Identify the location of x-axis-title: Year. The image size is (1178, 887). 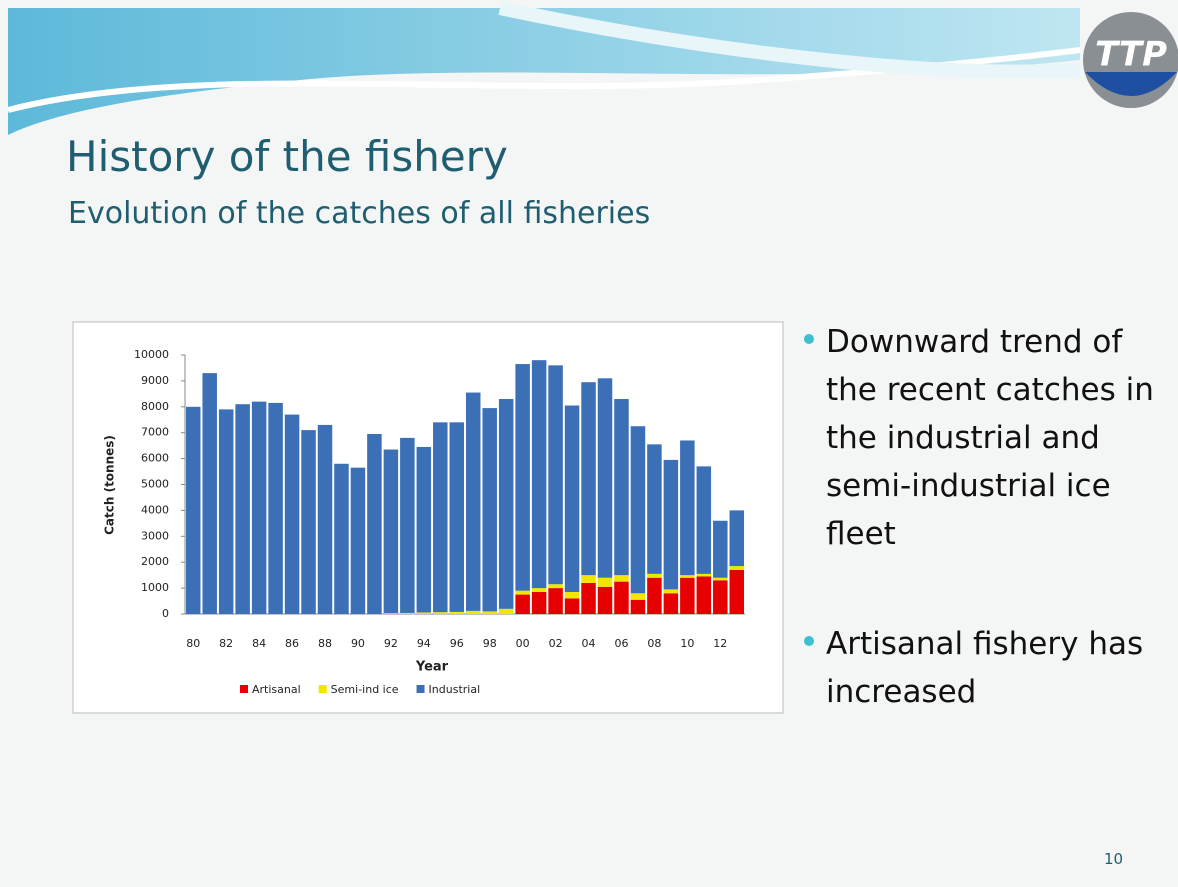
(432, 667).